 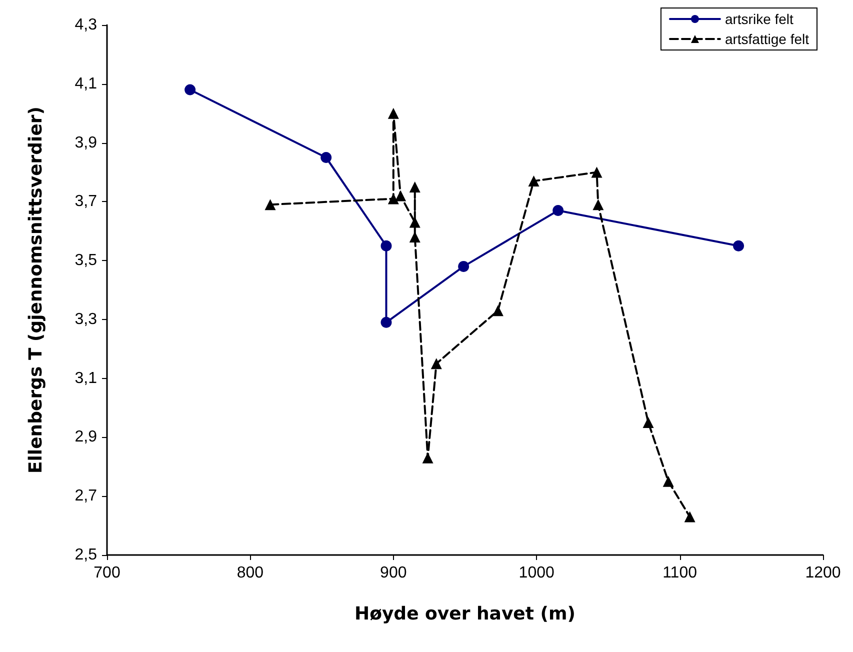 What do you see at coordinates (86, 201) in the screenshot?
I see `y-tick-label: 3,7` at bounding box center [86, 201].